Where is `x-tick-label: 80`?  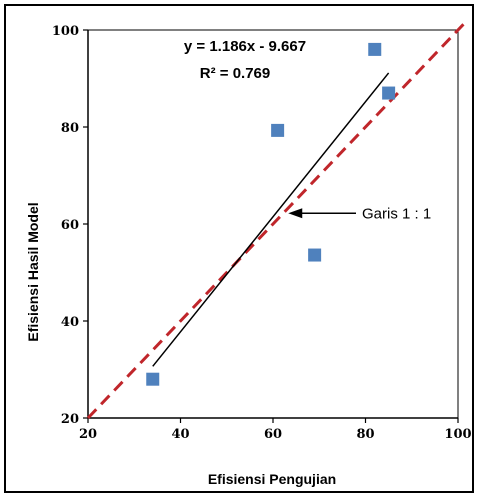
x-tick-label: 80 is located at coordinates (365, 434).